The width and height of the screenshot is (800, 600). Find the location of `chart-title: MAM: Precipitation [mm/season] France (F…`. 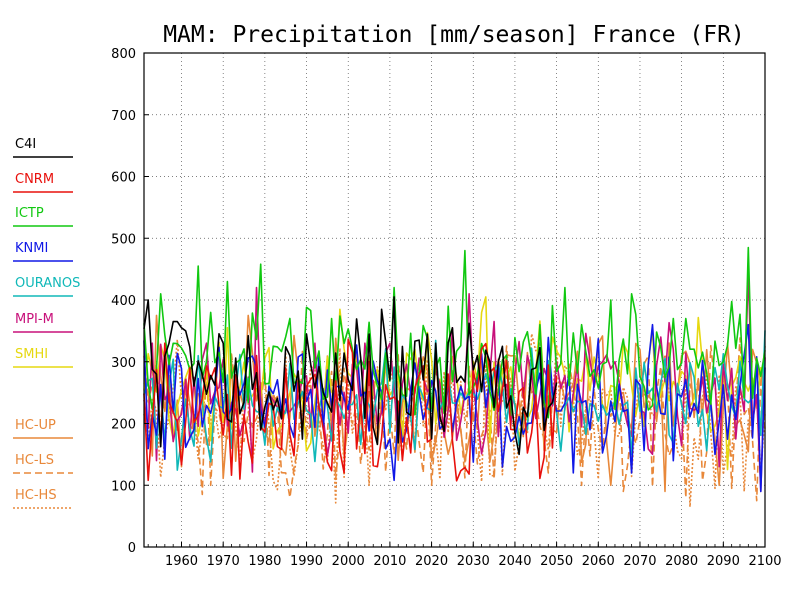

chart-title: MAM: Precipitation [mm/season] France (F… is located at coordinates (454, 35).